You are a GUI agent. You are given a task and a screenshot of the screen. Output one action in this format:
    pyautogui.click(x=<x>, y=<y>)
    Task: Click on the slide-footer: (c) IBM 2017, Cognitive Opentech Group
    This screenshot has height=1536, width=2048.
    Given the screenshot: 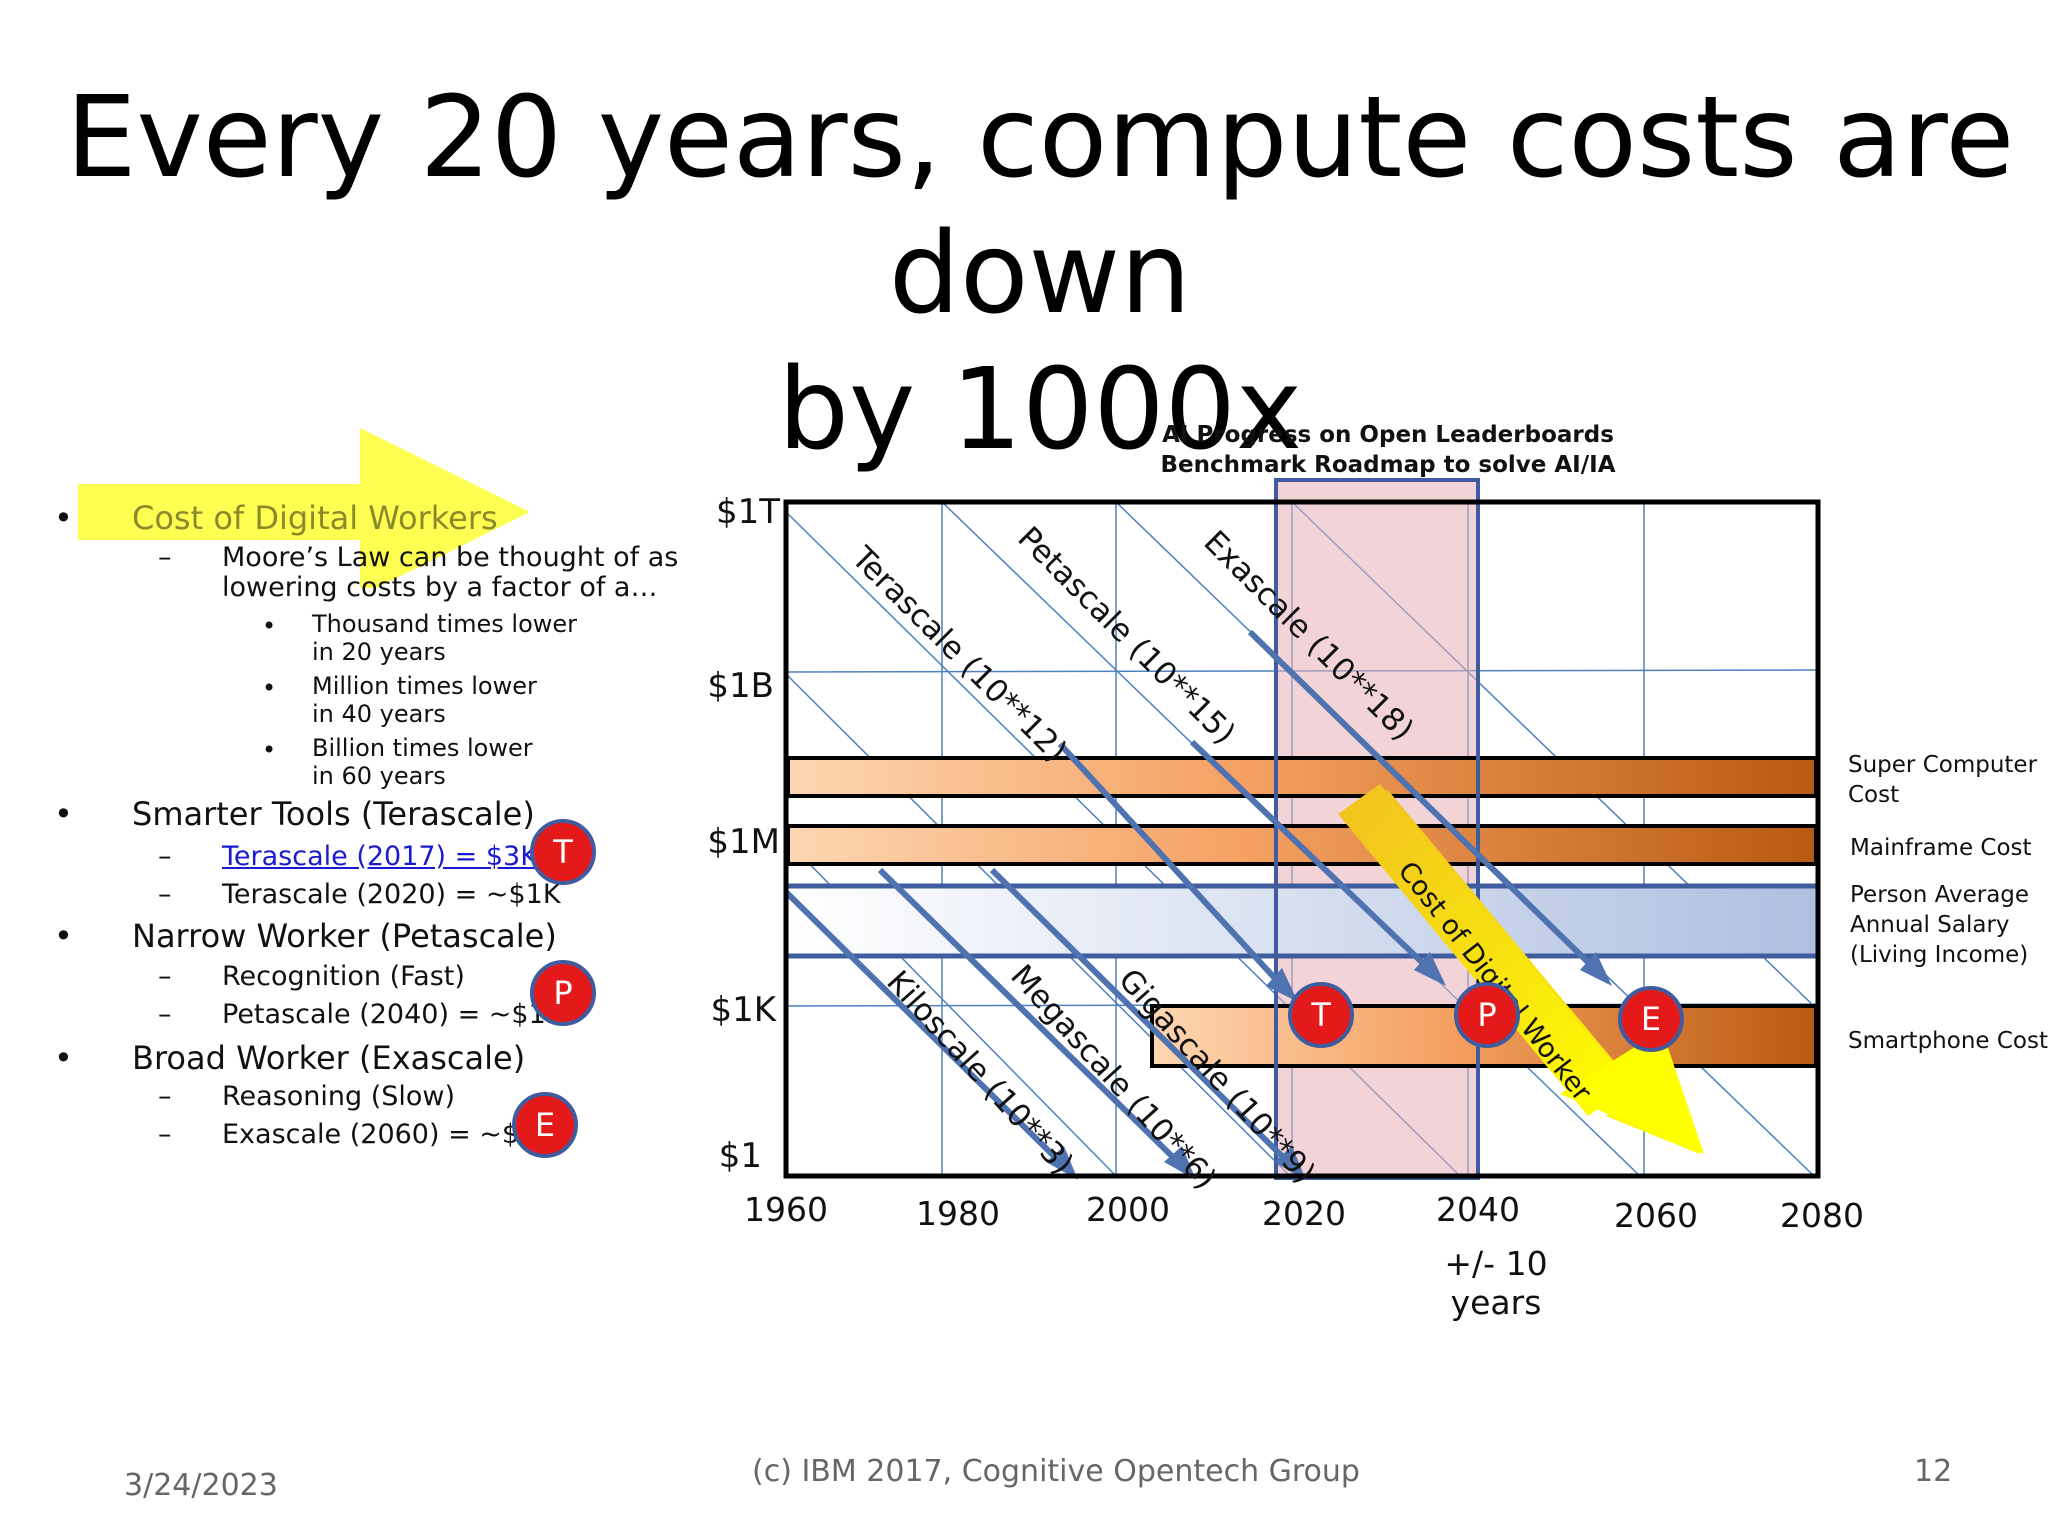 What is the action you would take?
    pyautogui.click(x=1056, y=1471)
    